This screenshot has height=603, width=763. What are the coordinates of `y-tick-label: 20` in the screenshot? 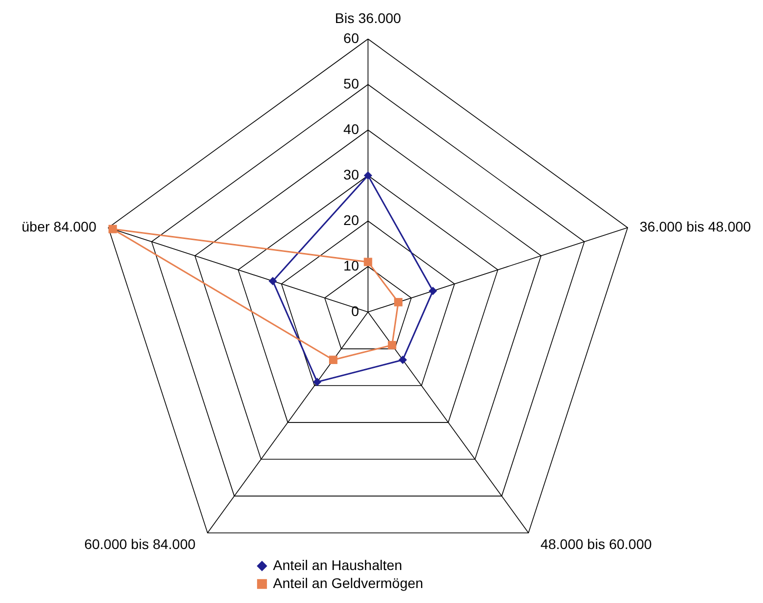 It's located at (351, 220).